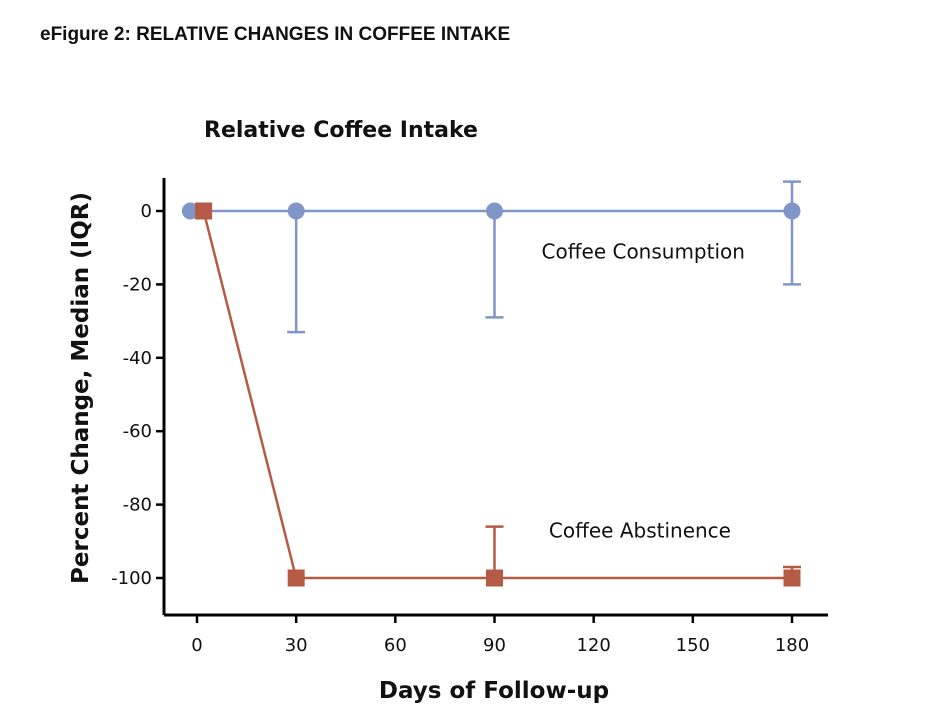  I want to click on x-axis-label: Days of Follow-up, so click(494, 691).